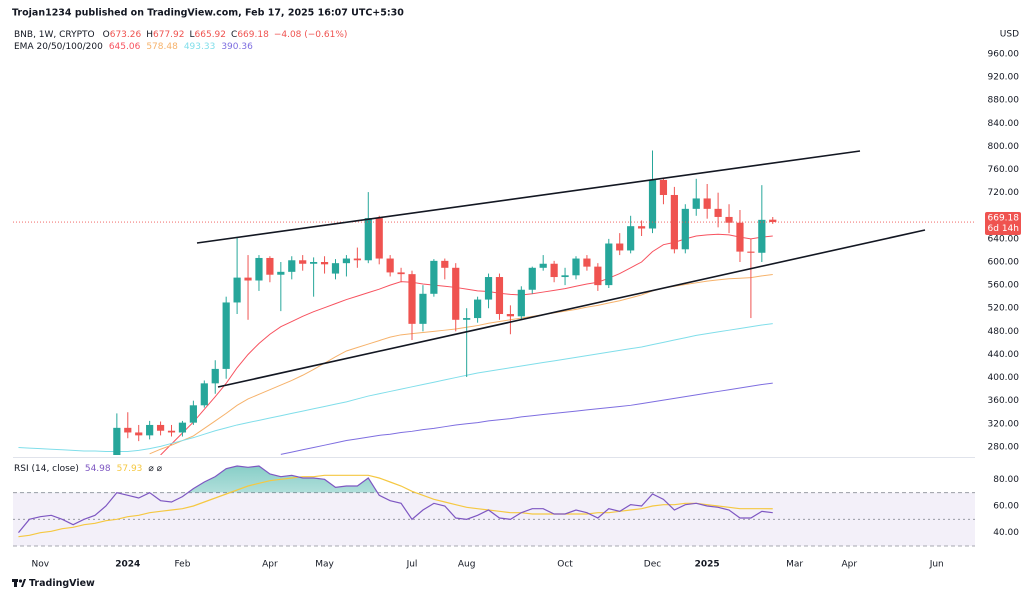 Image resolution: width=1024 pixels, height=604 pixels. Describe the element at coordinates (41, 565) in the screenshot. I see `x-tick-label: Nov` at that location.